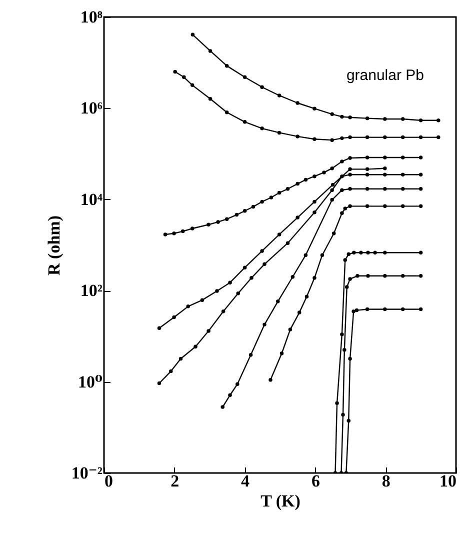 The width and height of the screenshot is (467, 540). I want to click on y-tick-label: 10⁶, so click(91, 108).